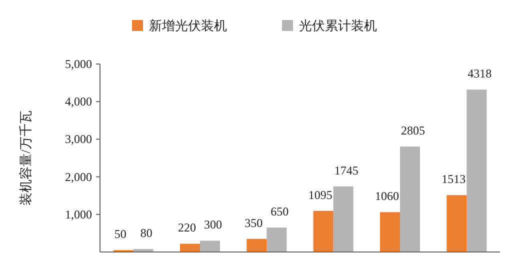 This screenshot has width=511, height=261. Describe the element at coordinates (320, 195) in the screenshot. I see `data-label: 1095` at that location.